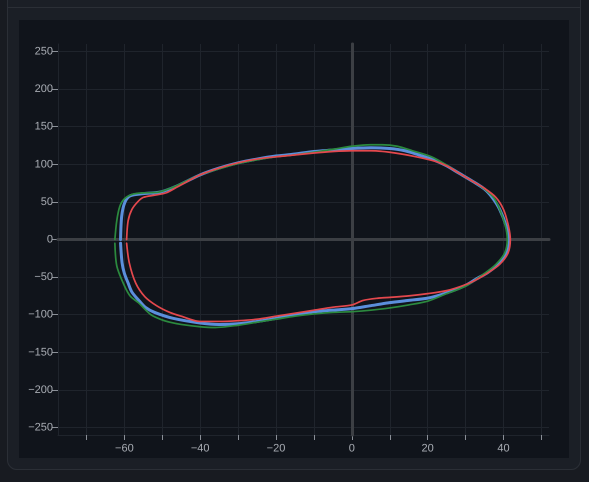 This screenshot has height=482, width=589. I want to click on y-tick-label: 50, so click(46, 202).